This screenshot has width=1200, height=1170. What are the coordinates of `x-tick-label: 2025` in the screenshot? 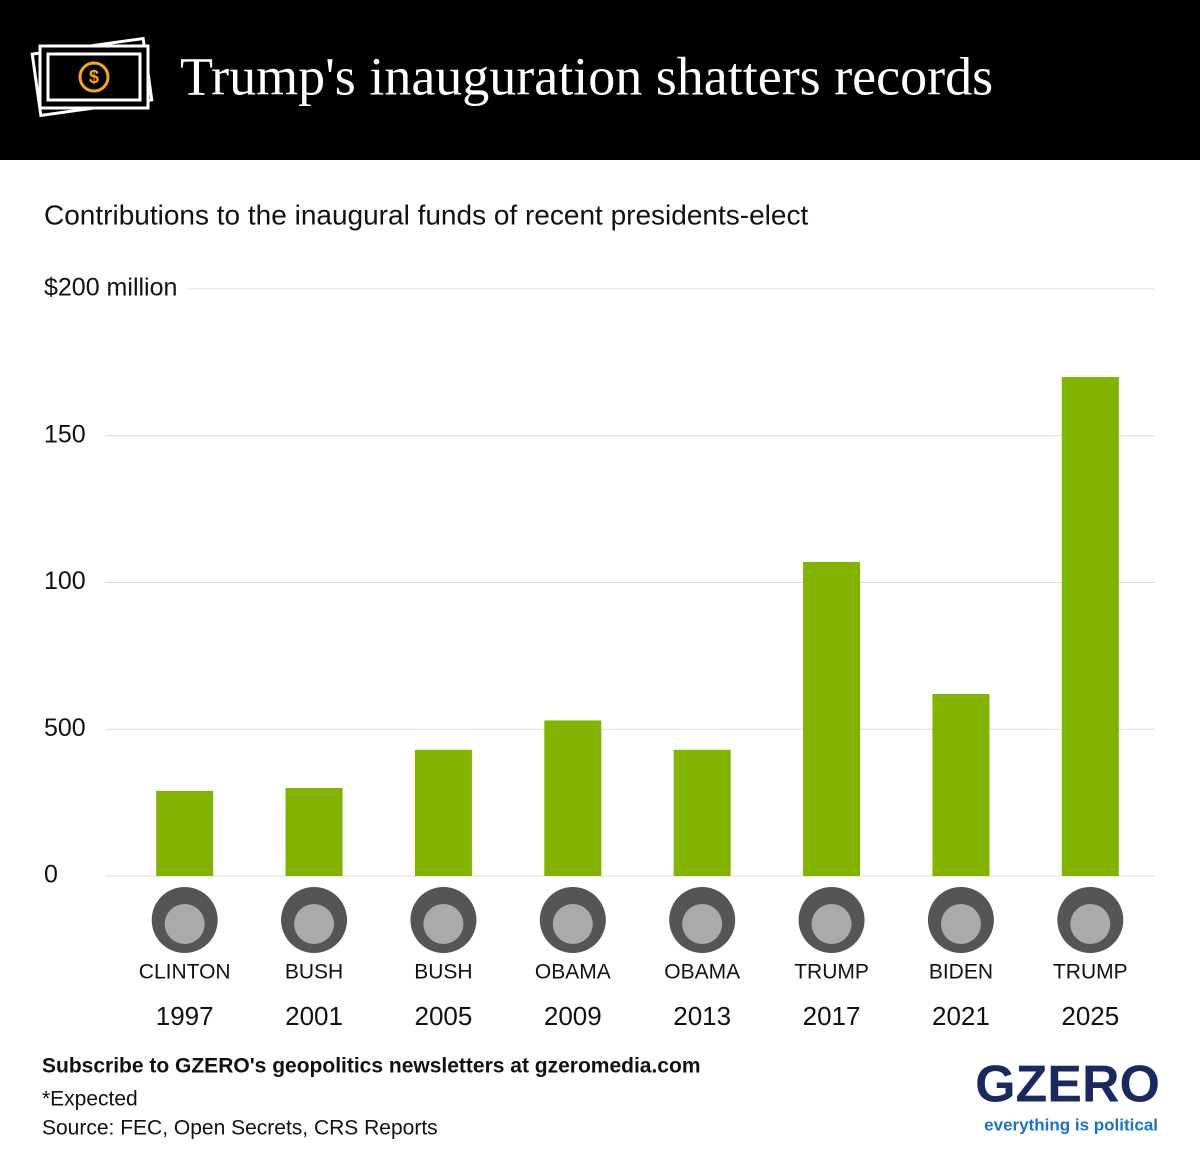 It's located at (1090, 1016).